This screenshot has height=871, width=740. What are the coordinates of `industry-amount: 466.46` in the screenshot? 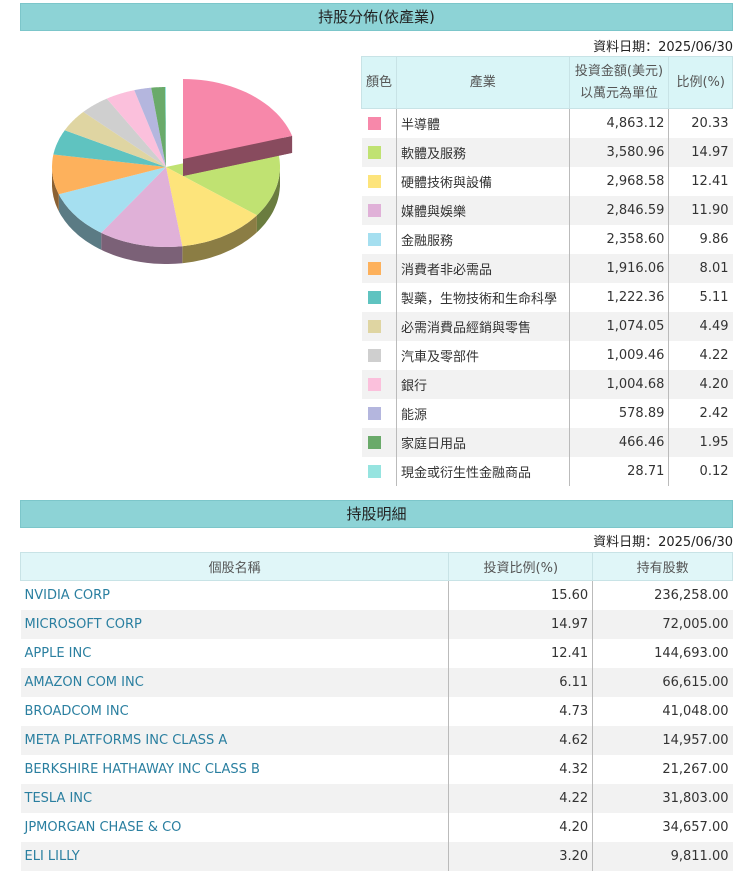 It's located at (618, 442).